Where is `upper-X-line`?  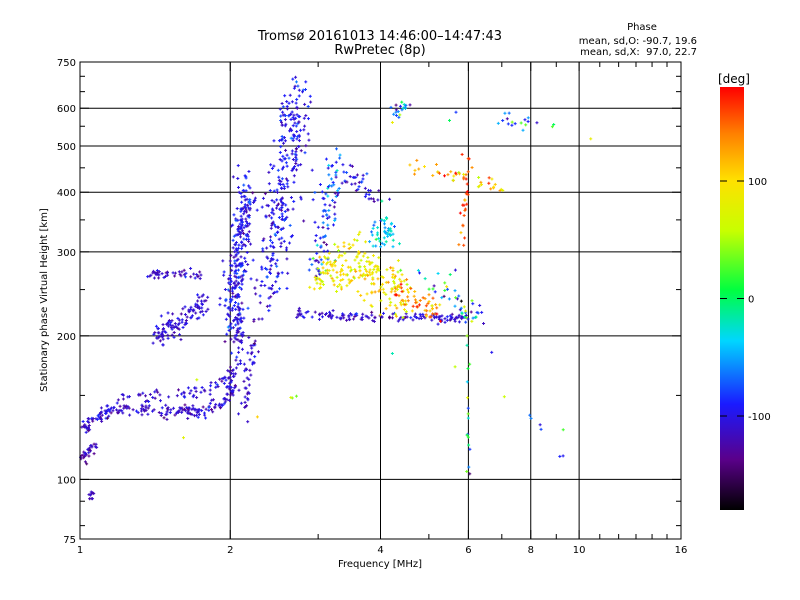
upper-X-line is located at coordinates (456, 175).